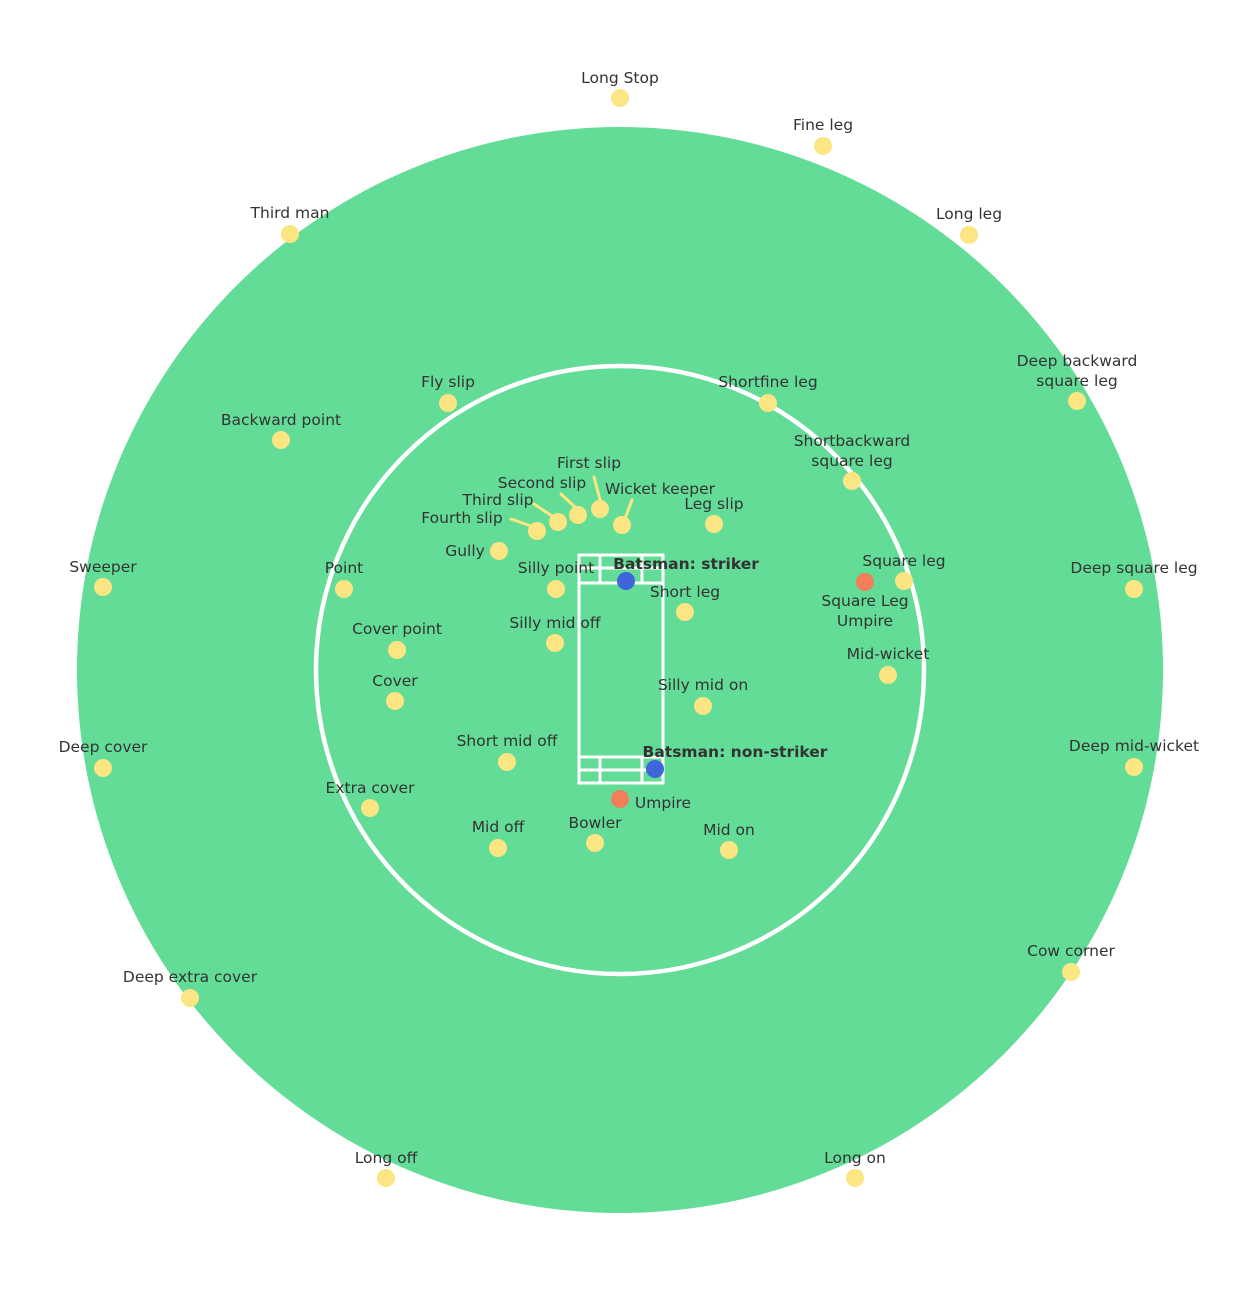  What do you see at coordinates (767, 382) in the screenshot?
I see `shortfine-leg-label: Shortfine leg` at bounding box center [767, 382].